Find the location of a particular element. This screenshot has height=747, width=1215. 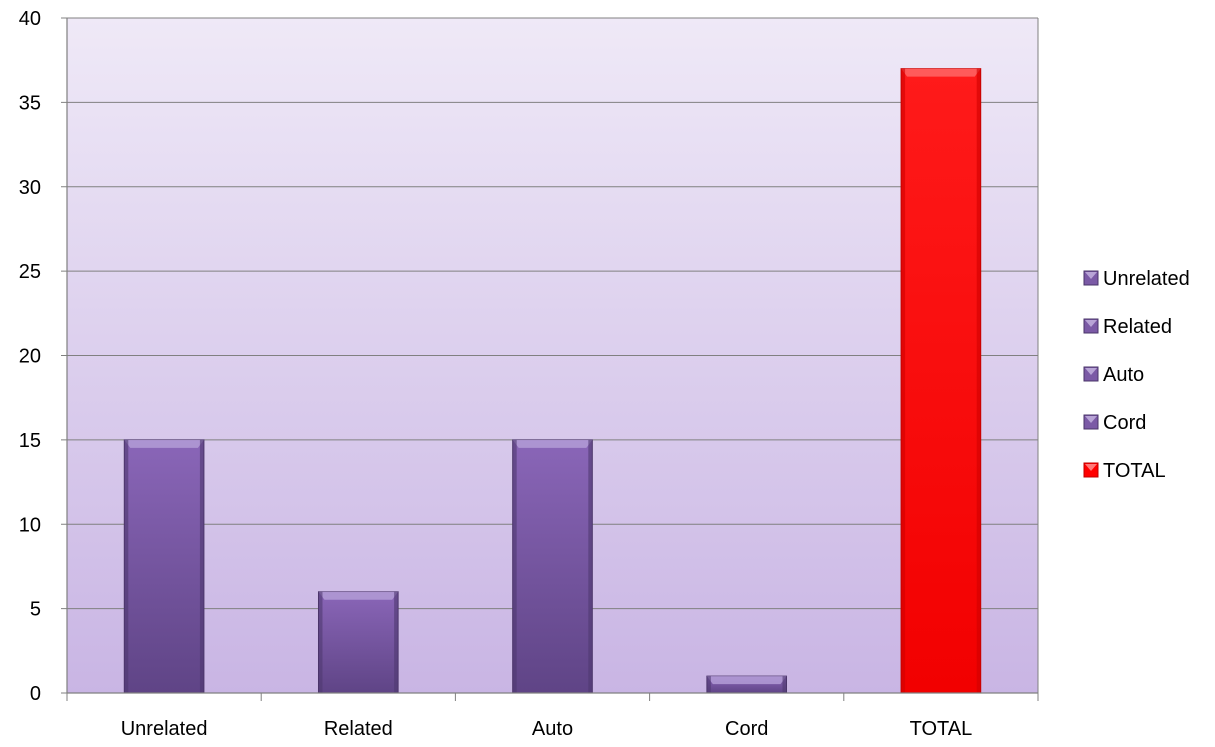

bar-related is located at coordinates (358, 642).